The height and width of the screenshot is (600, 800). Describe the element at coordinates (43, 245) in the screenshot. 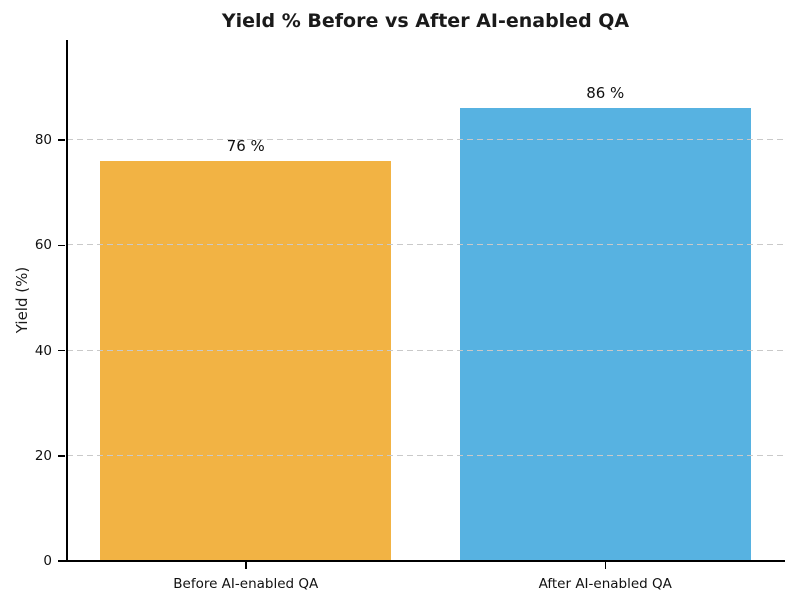

I see `y-tick-label: 60` at that location.